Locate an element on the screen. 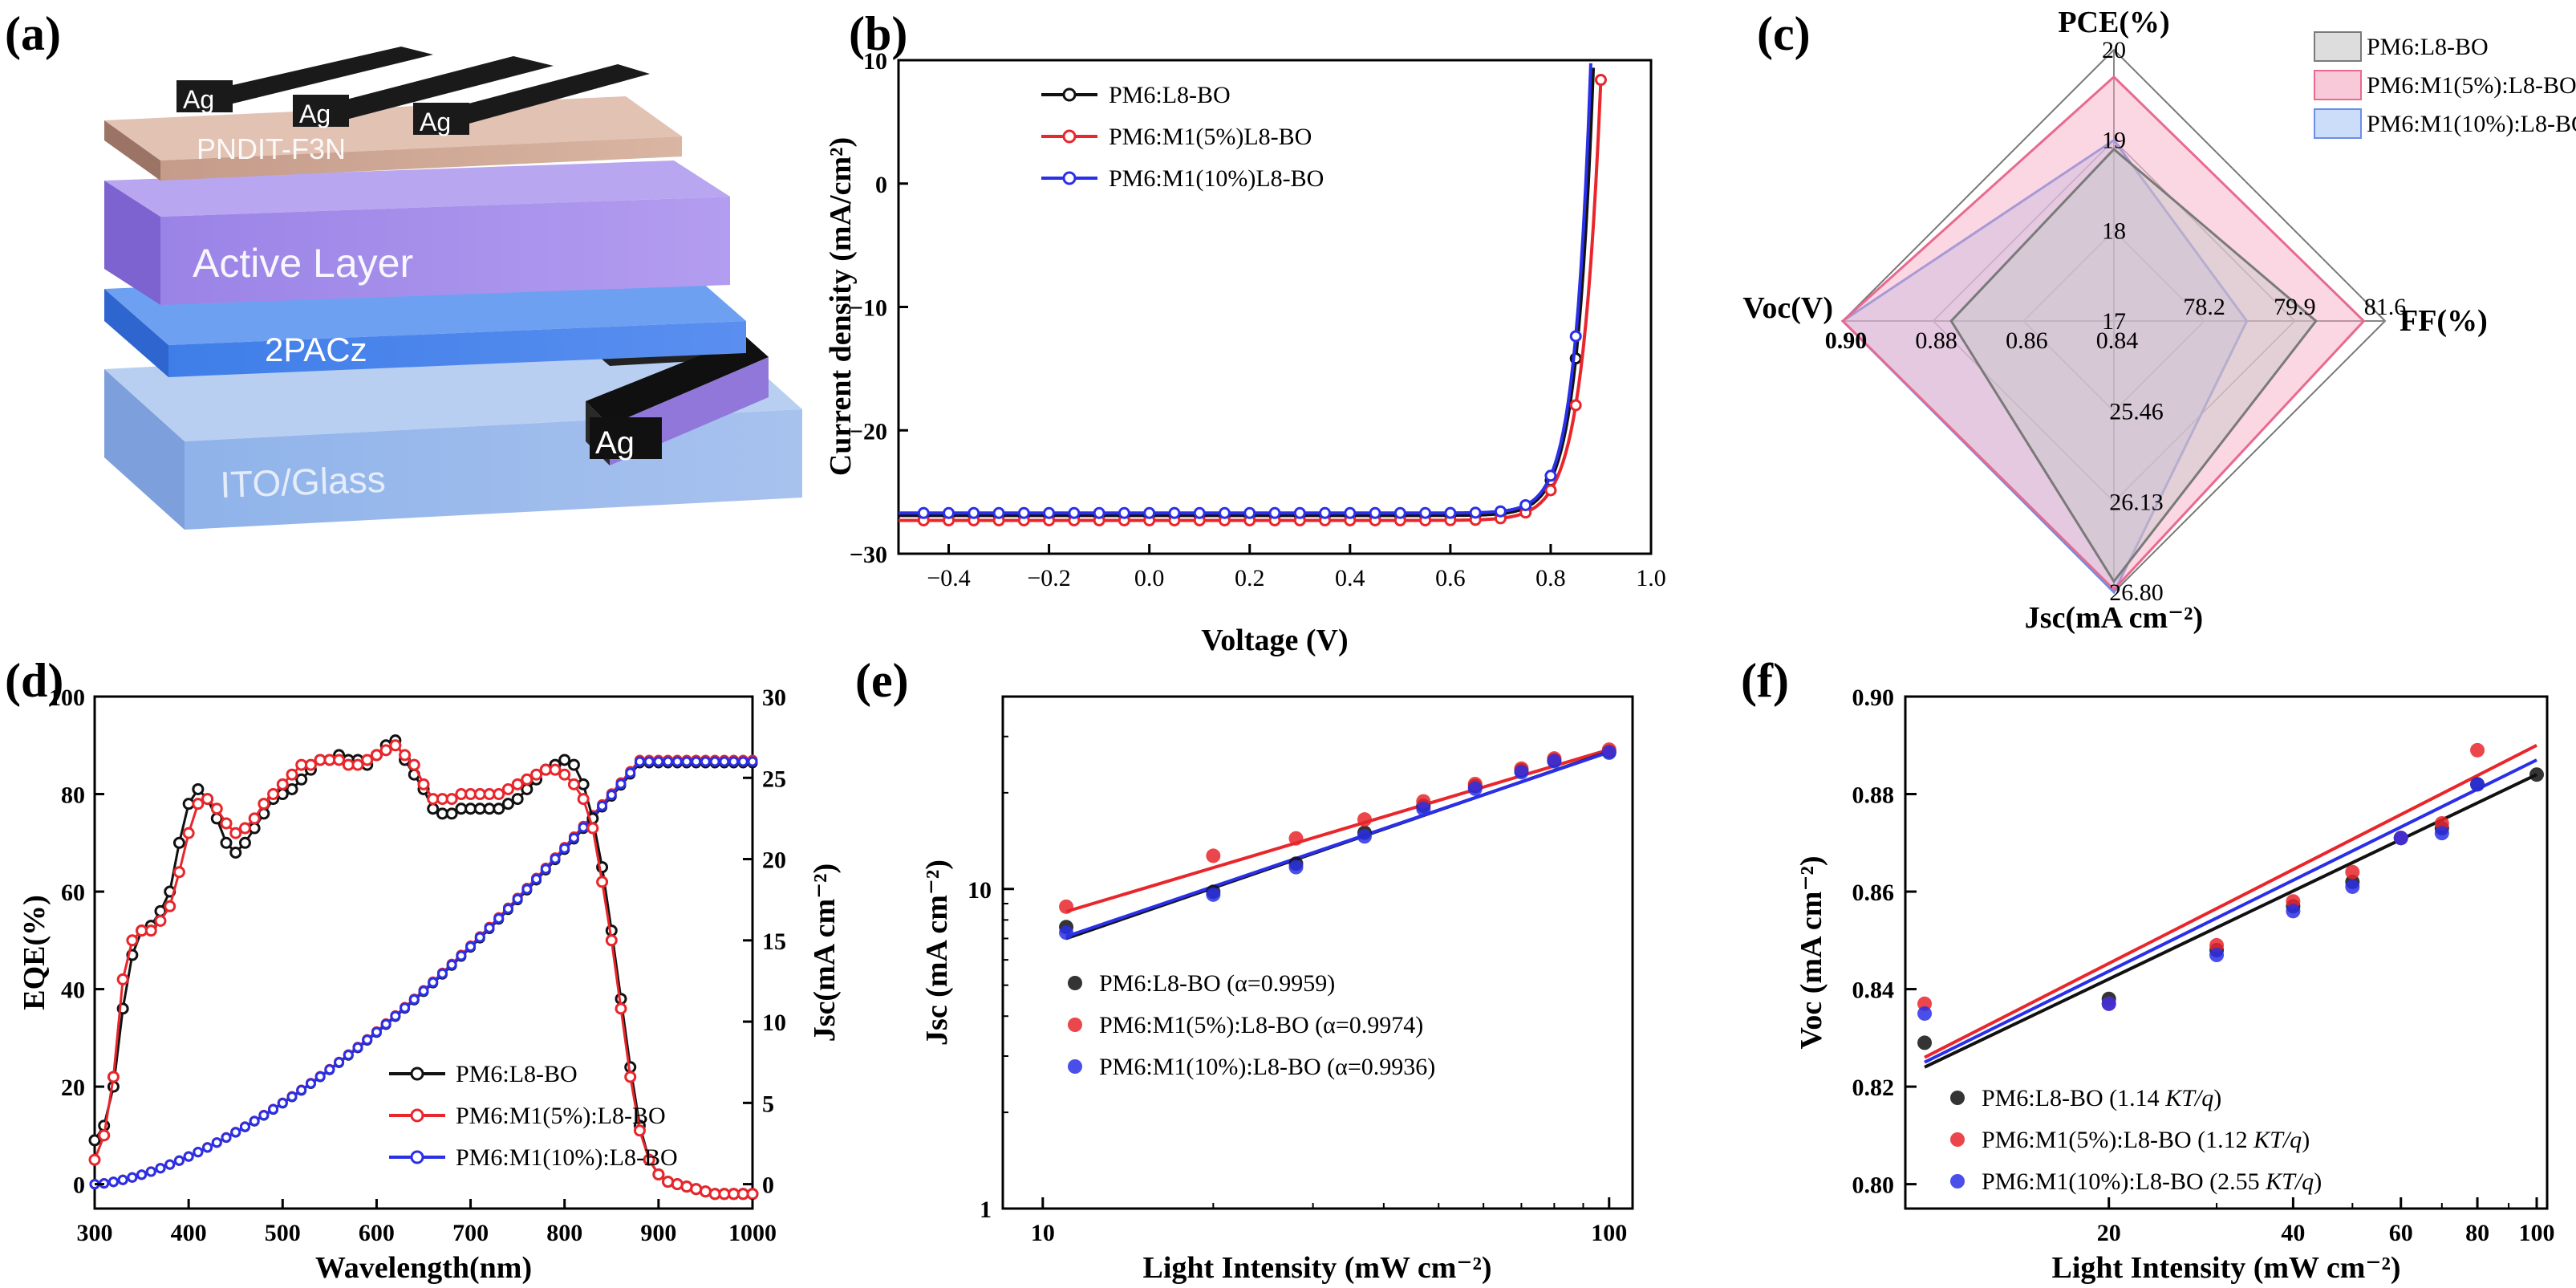 Image resolution: width=2576 pixels, height=1288 pixels. legend-text-e-1: PM6:M1(5%):L8-BO (α=0.9974) is located at coordinates (1261, 1025).